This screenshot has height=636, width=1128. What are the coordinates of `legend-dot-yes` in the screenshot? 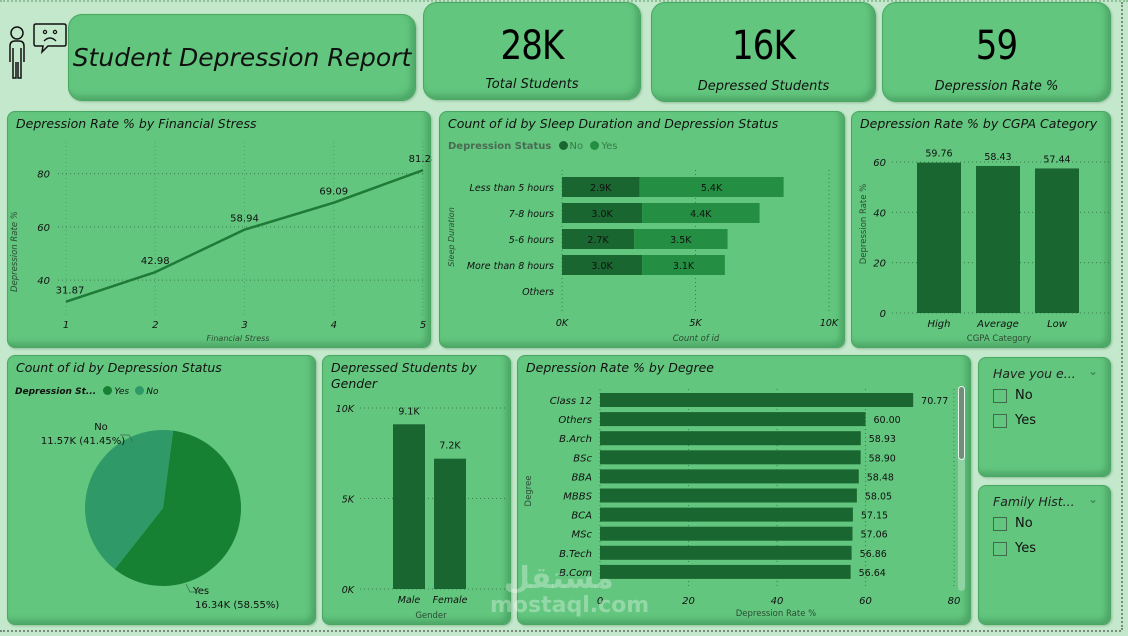 It's located at (108, 390).